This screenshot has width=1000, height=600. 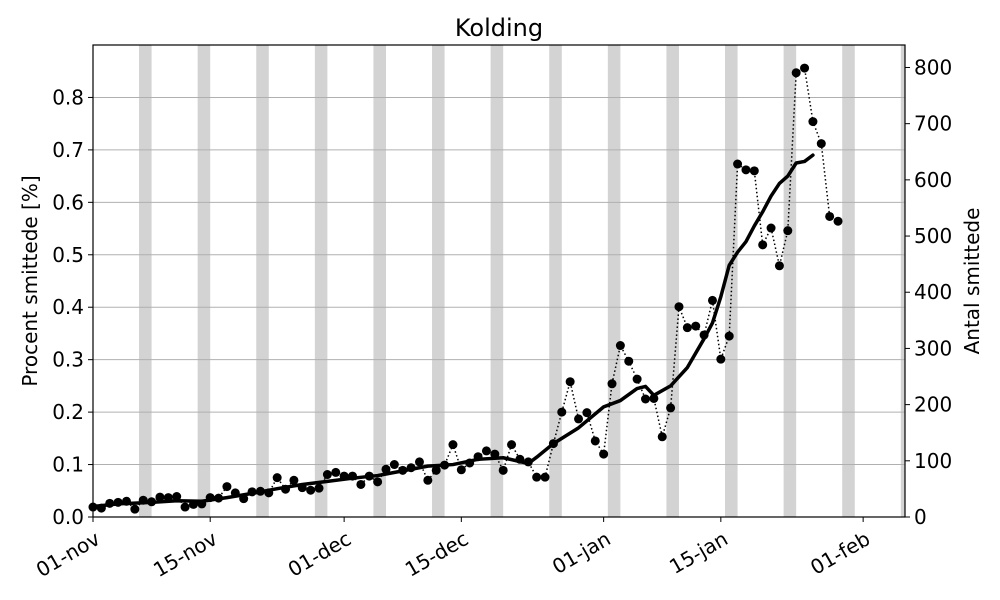 I want to click on y-tick-label: 0.7, so click(x=68, y=150).